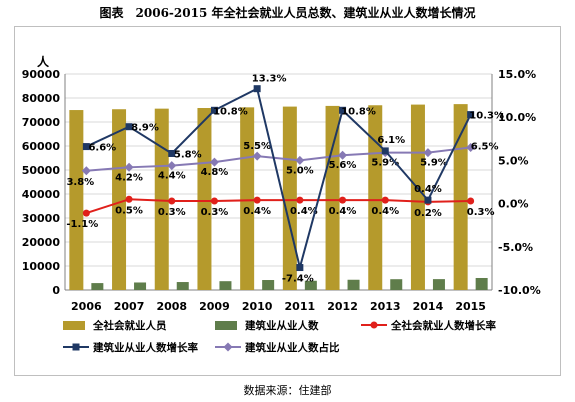 This screenshot has width=575, height=402. I want to click on y-tick-label: 70000, so click(41, 122).